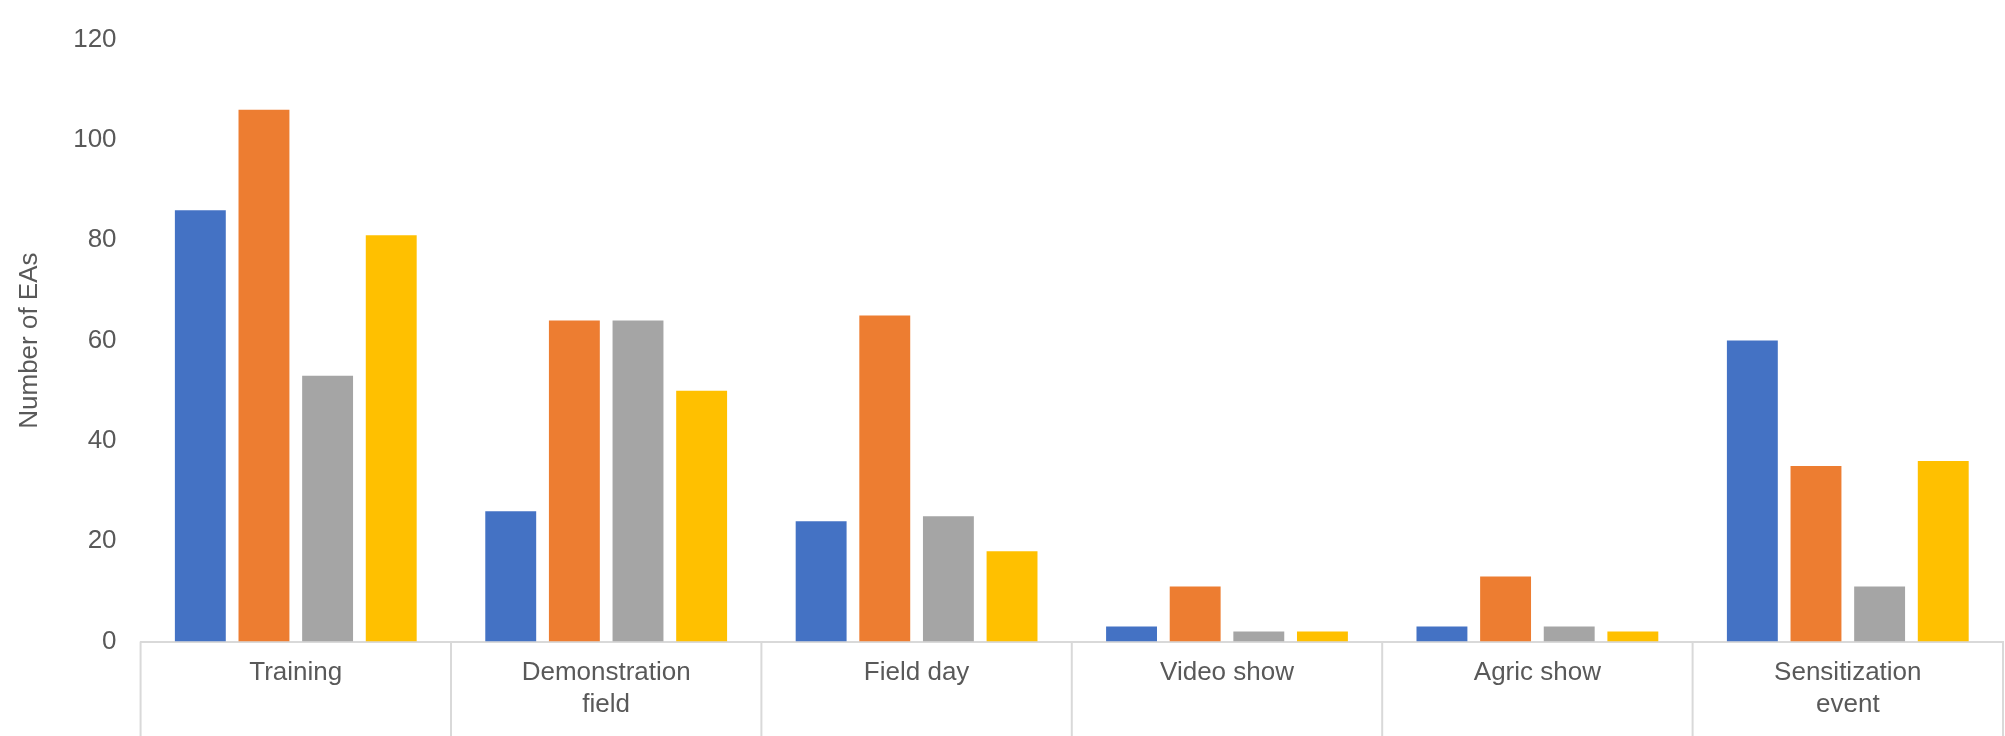  I want to click on x-tick-label: Video show, so click(1227, 671).